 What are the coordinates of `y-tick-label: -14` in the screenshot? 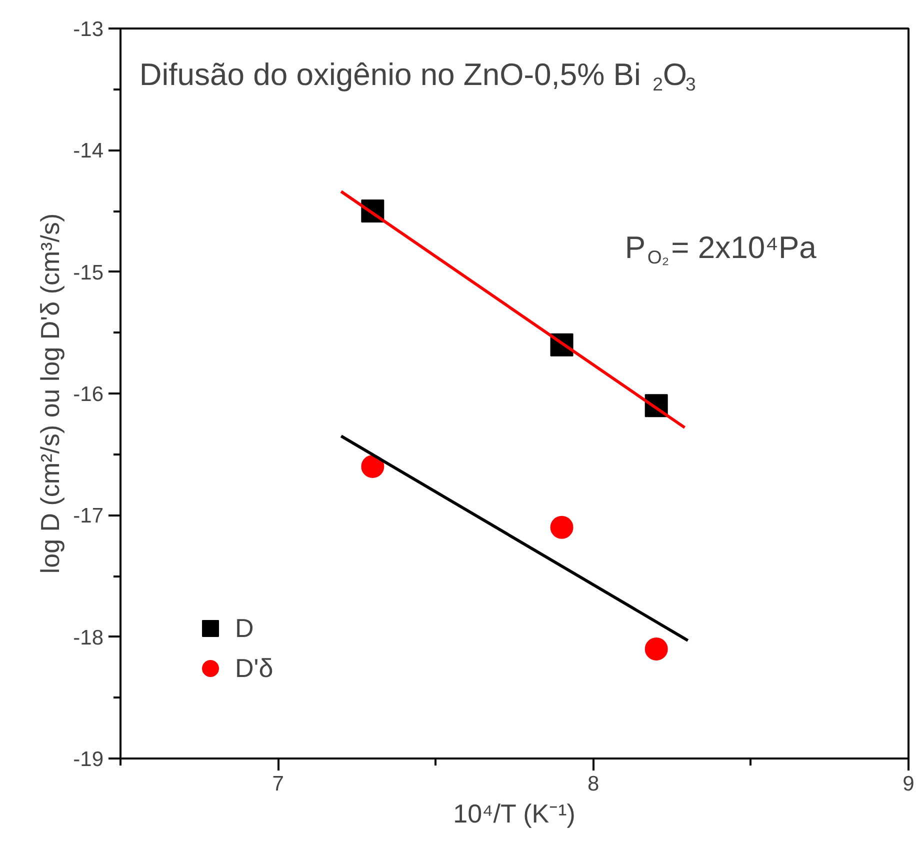 It's located at (88, 151).